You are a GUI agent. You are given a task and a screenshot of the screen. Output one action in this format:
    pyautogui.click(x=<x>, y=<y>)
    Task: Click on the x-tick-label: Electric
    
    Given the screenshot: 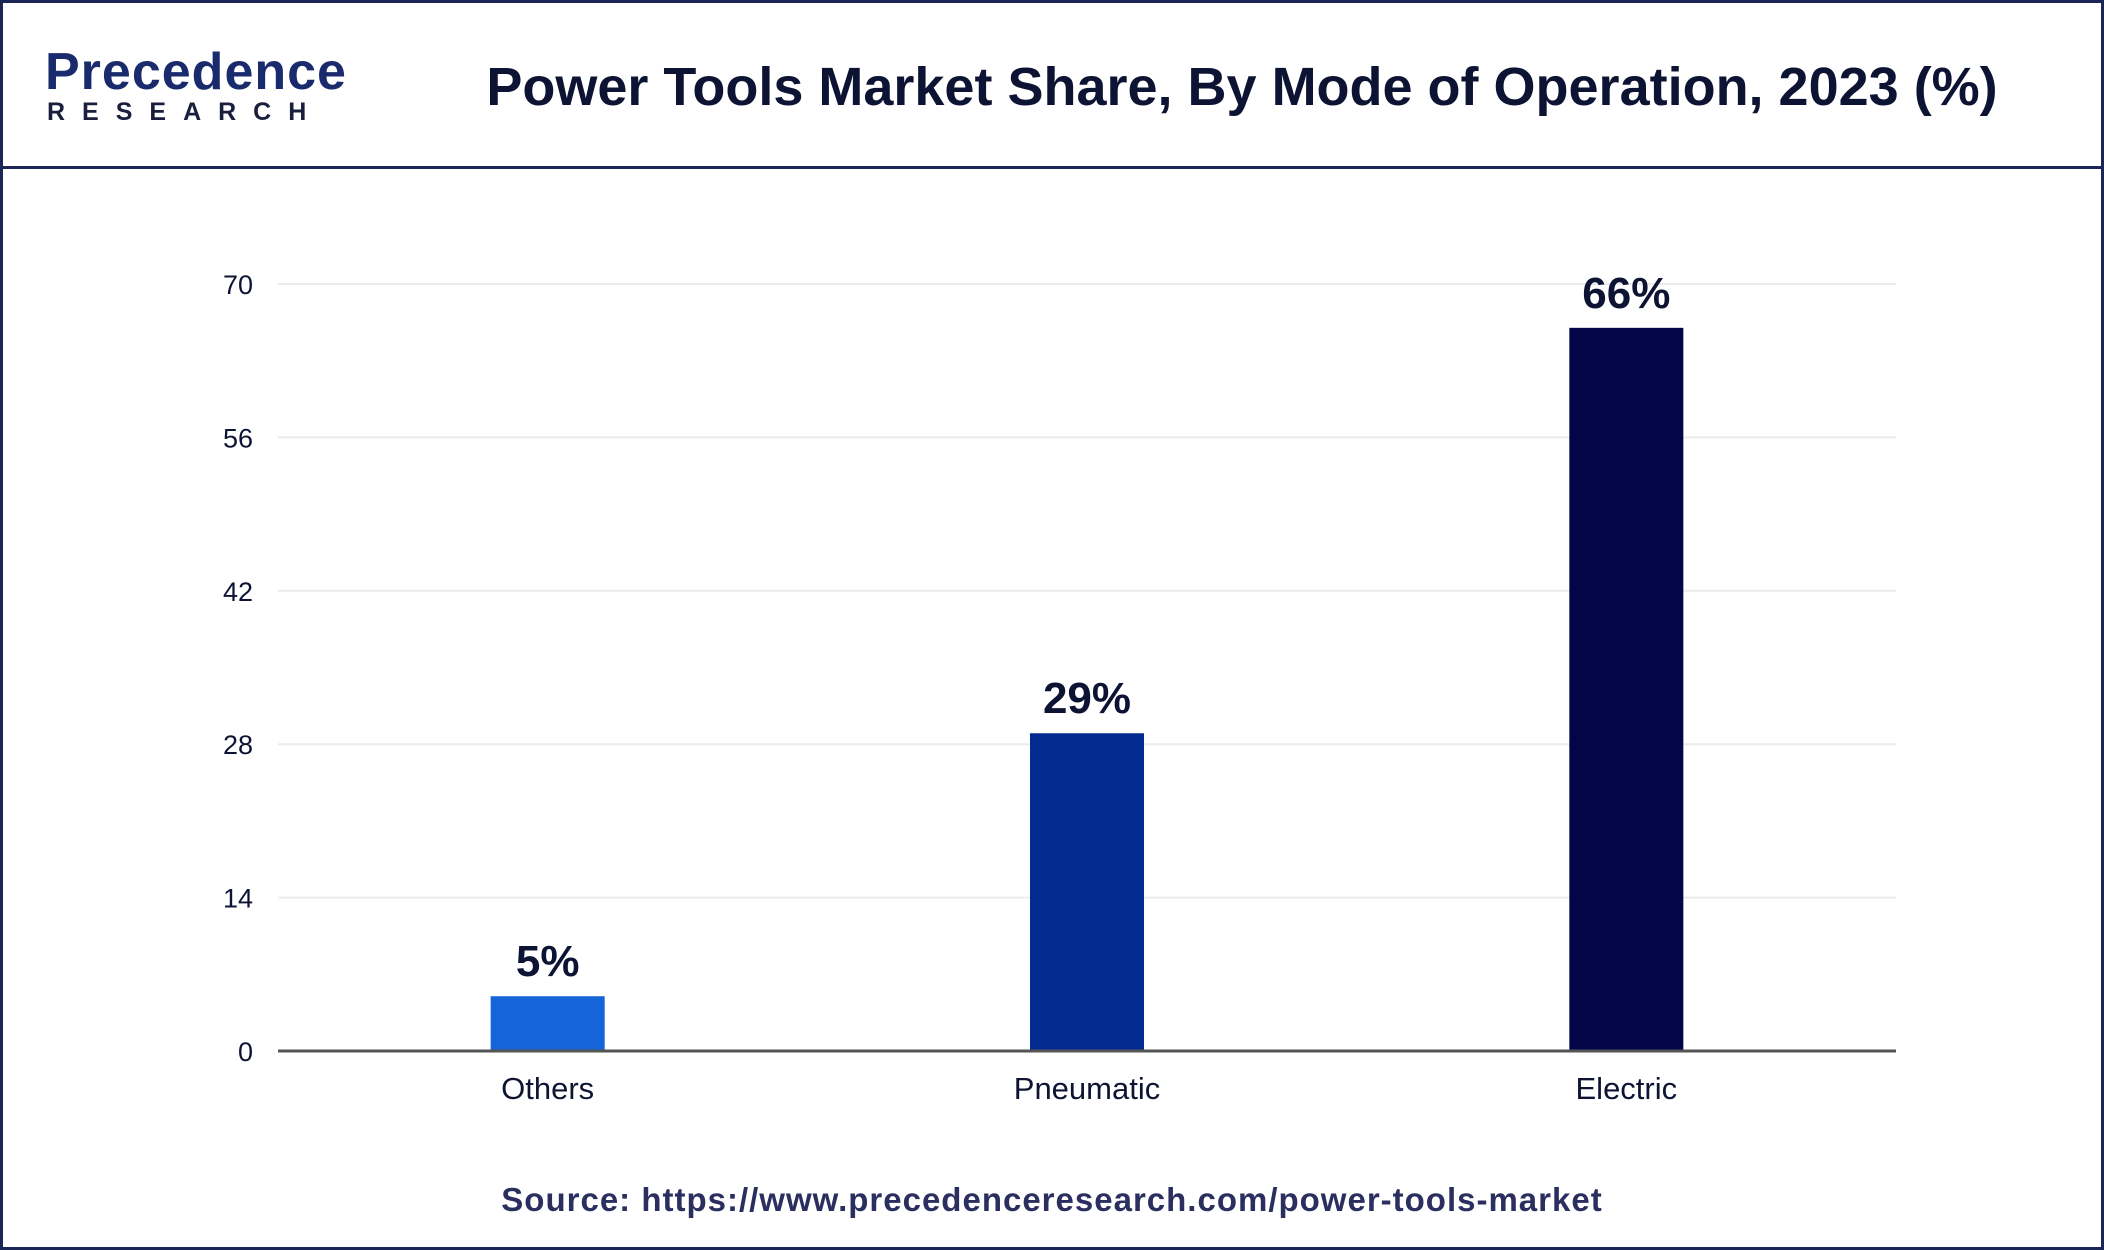 What is the action you would take?
    pyautogui.click(x=1627, y=1088)
    